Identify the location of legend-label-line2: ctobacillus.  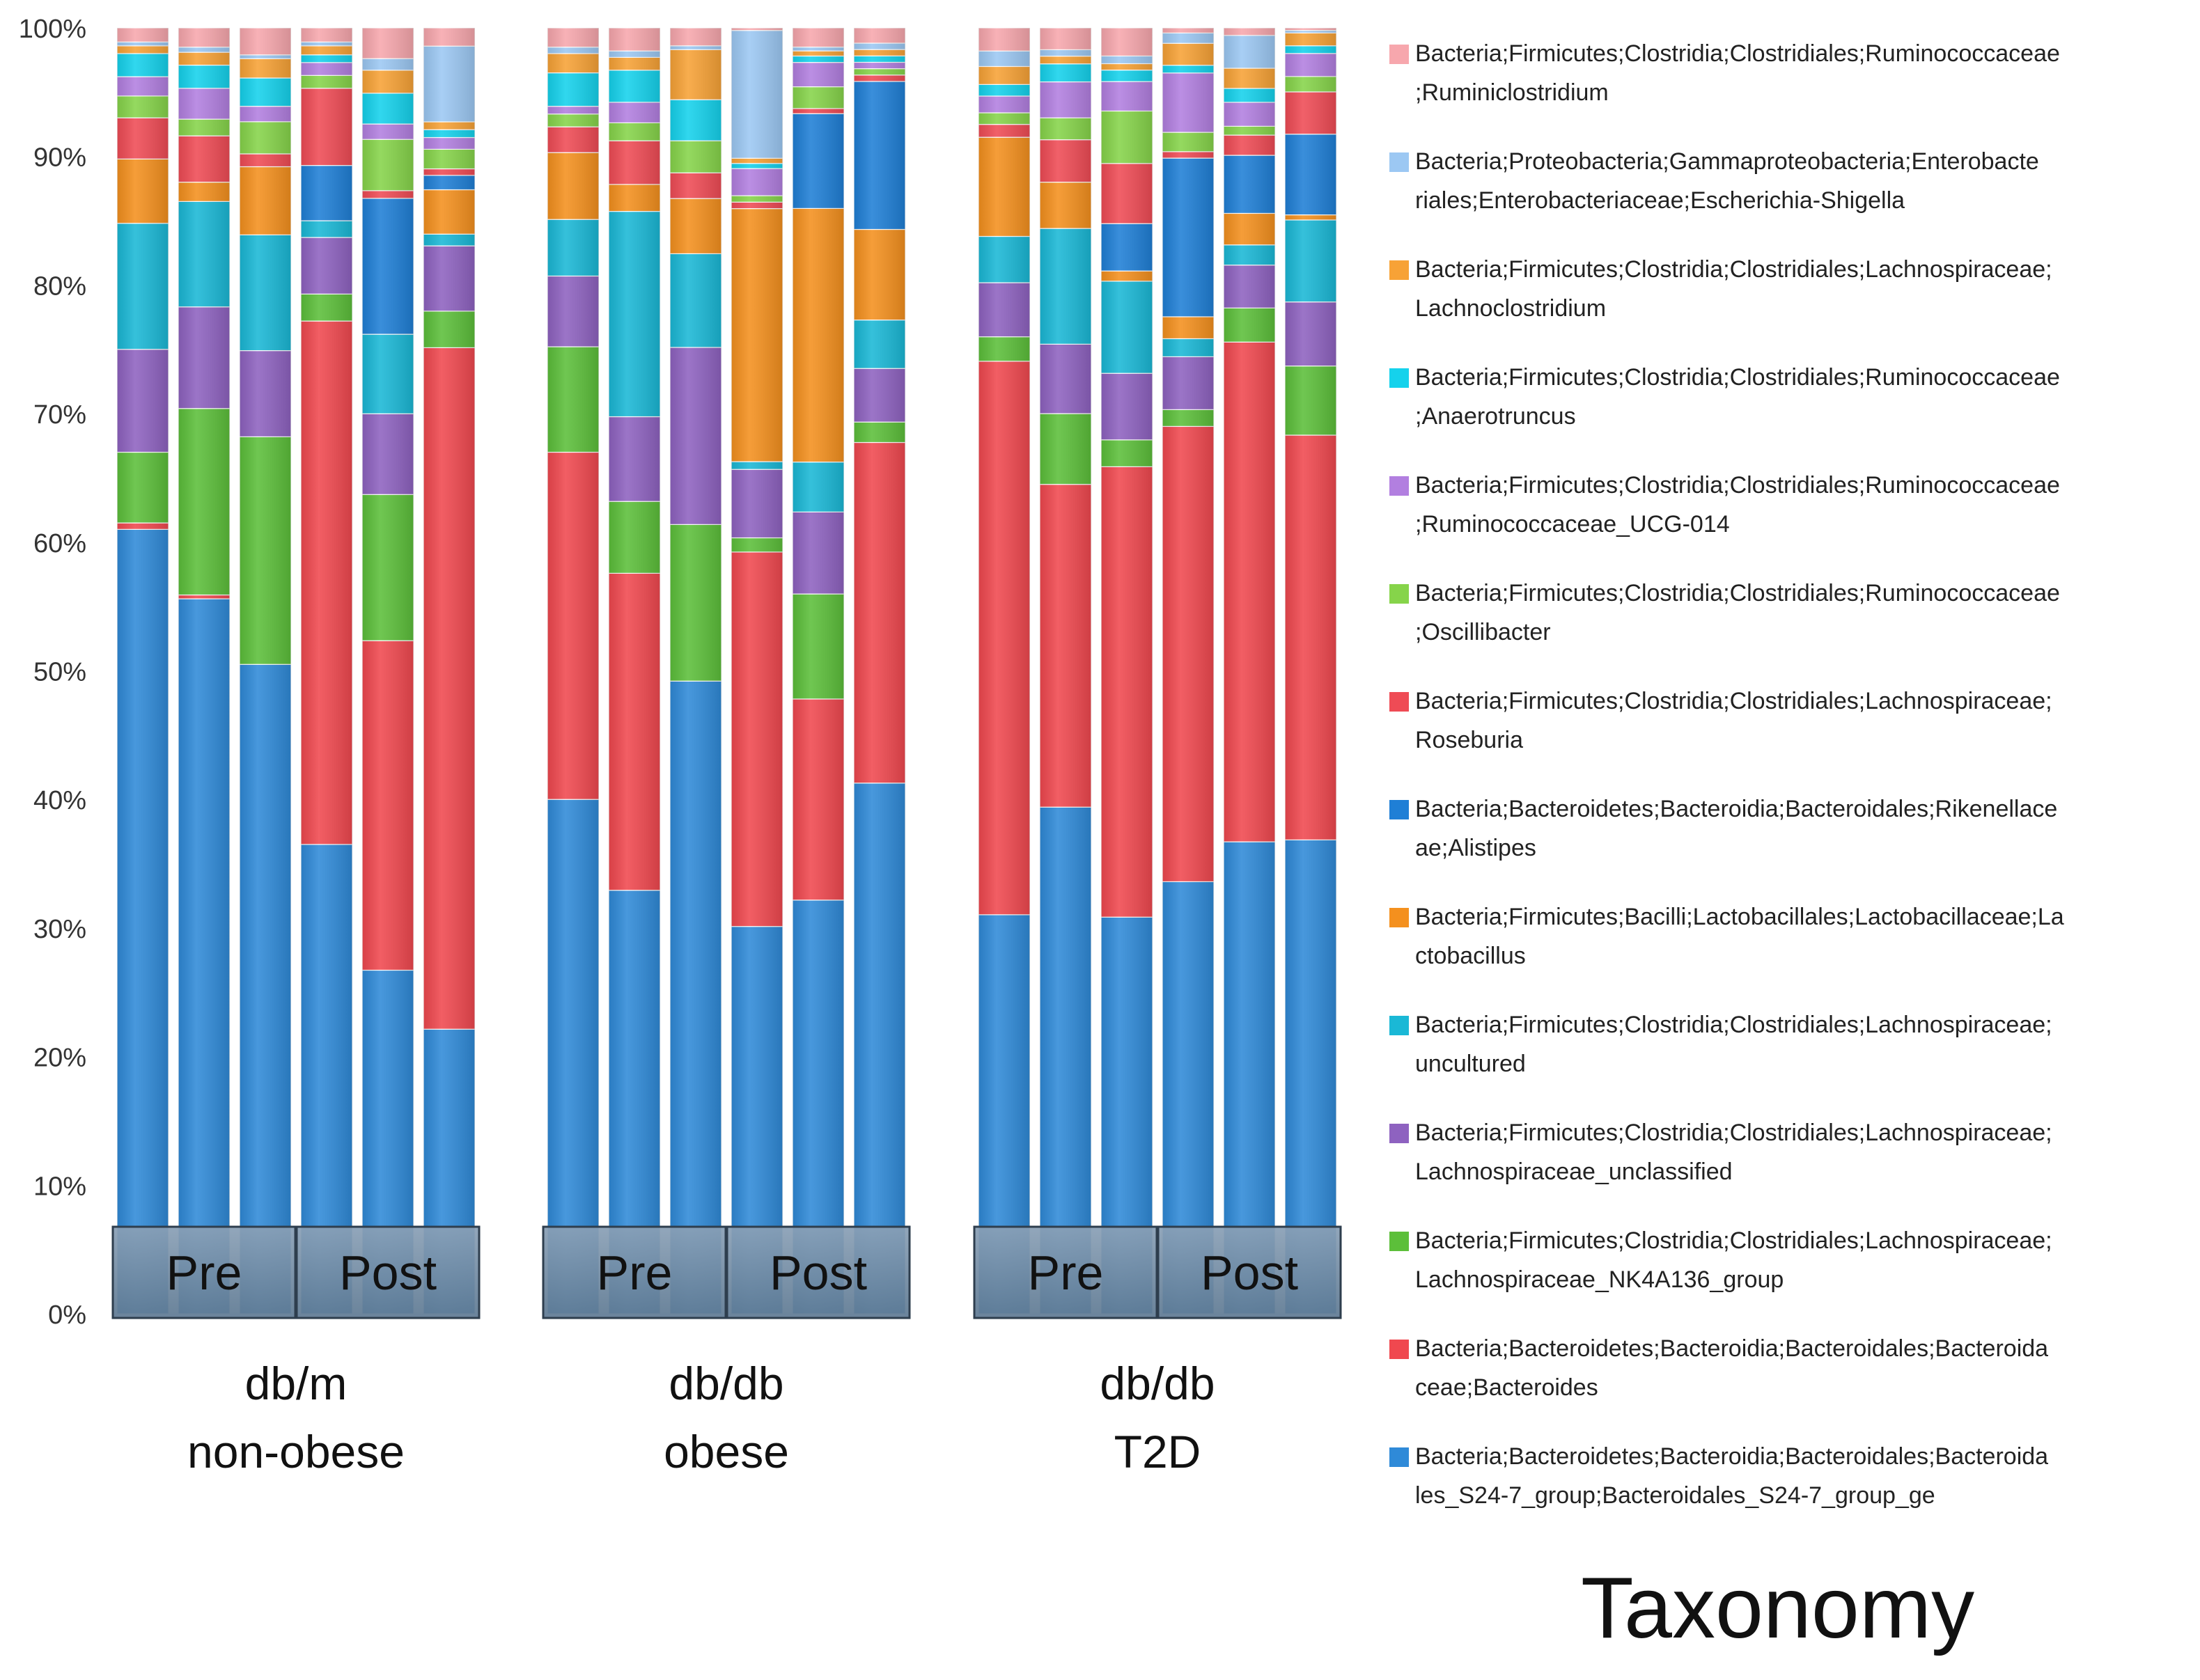
(1470, 956).